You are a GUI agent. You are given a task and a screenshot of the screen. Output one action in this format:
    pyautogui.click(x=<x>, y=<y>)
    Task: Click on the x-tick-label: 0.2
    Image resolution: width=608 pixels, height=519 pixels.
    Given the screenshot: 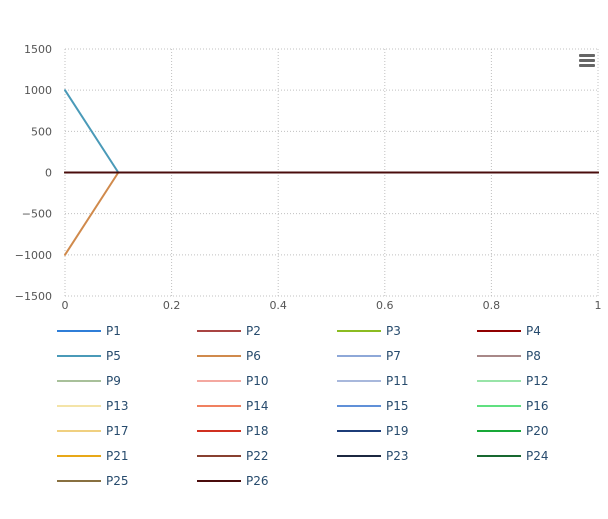 What is the action you would take?
    pyautogui.click(x=172, y=305)
    